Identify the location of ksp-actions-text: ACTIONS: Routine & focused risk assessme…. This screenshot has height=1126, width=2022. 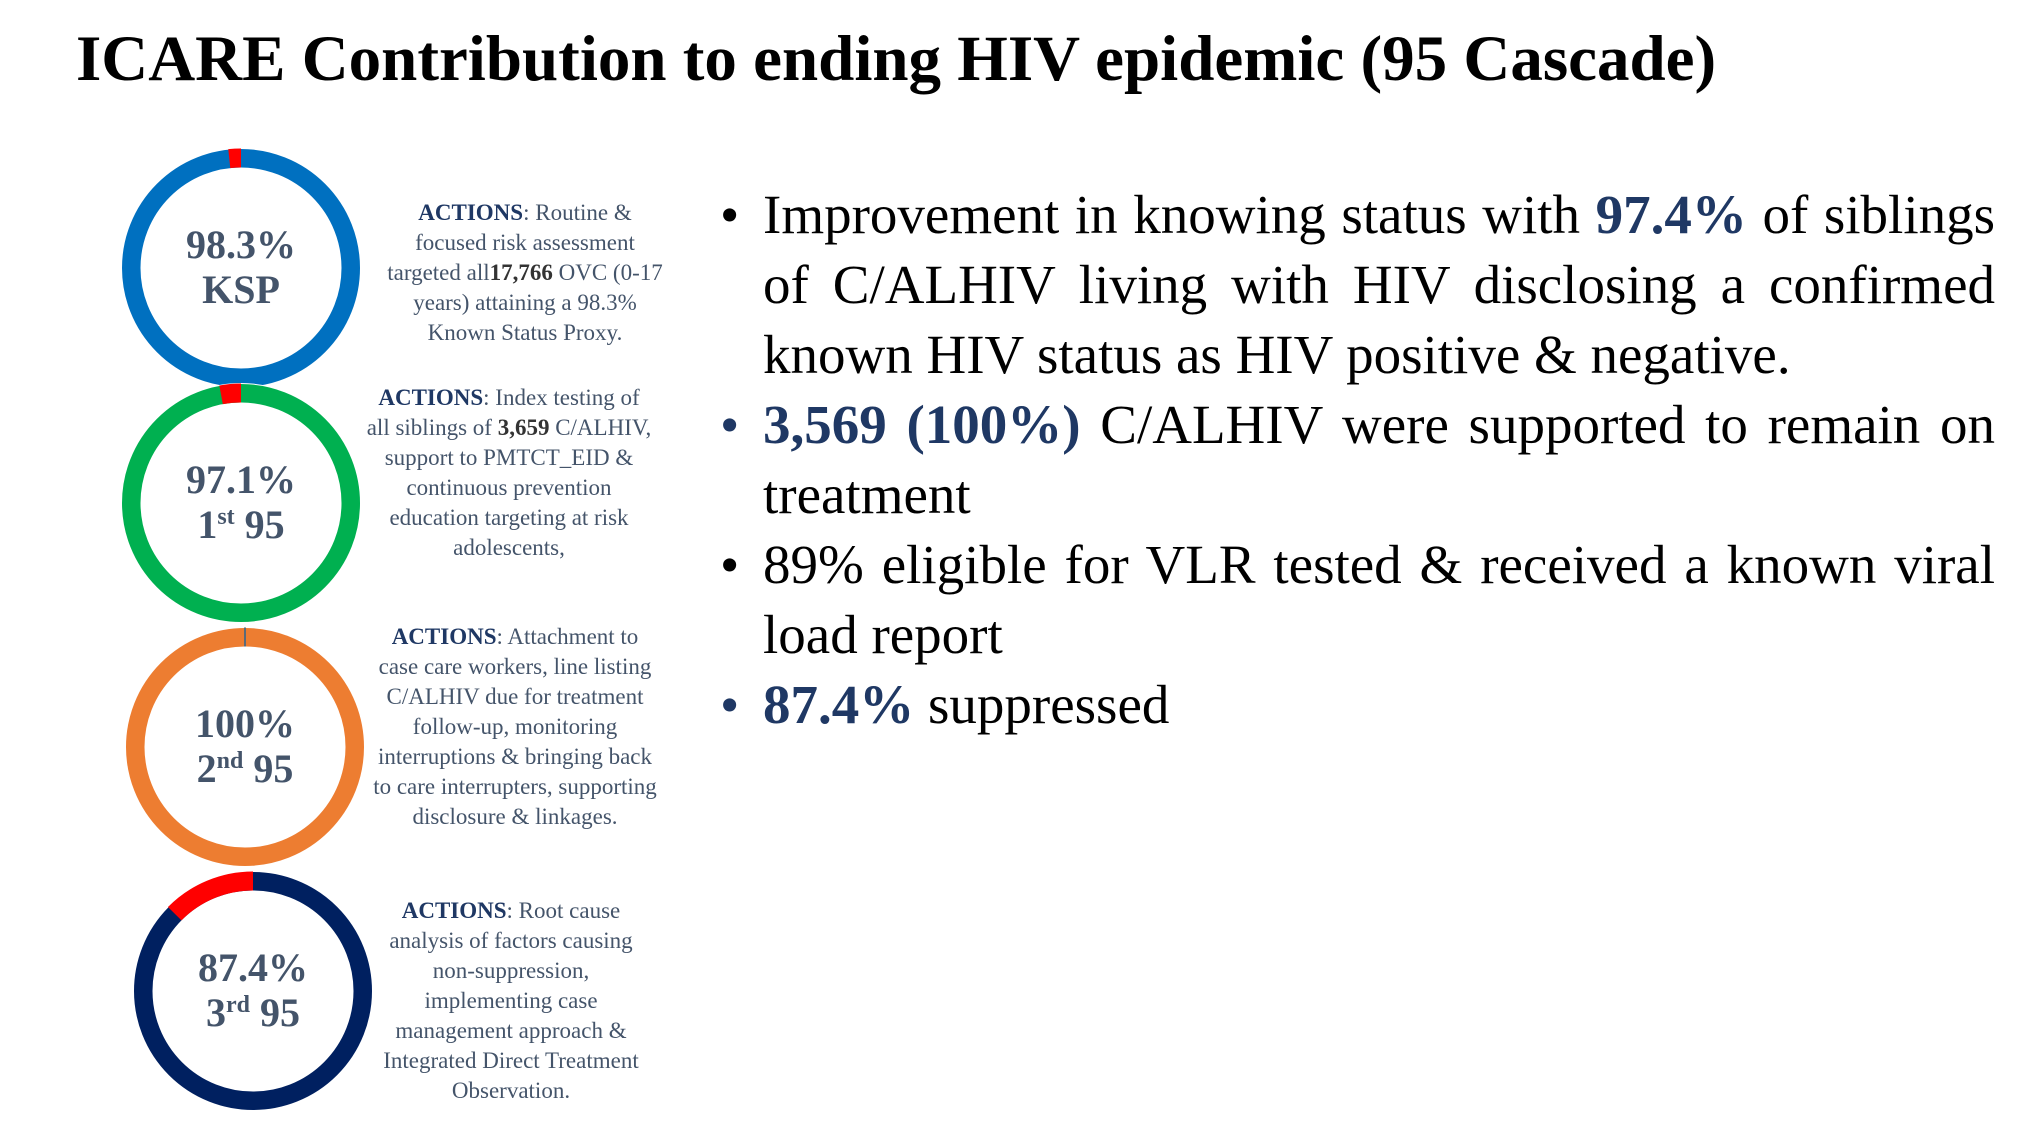
(525, 272).